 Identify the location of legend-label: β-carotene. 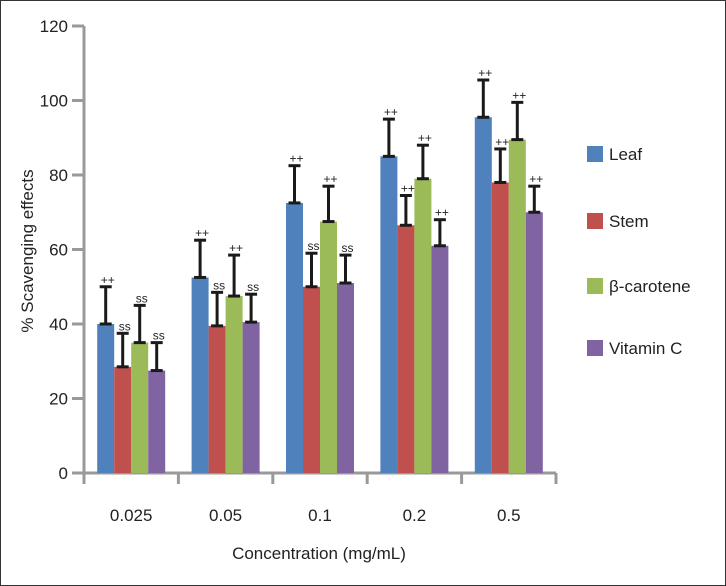
(650, 286).